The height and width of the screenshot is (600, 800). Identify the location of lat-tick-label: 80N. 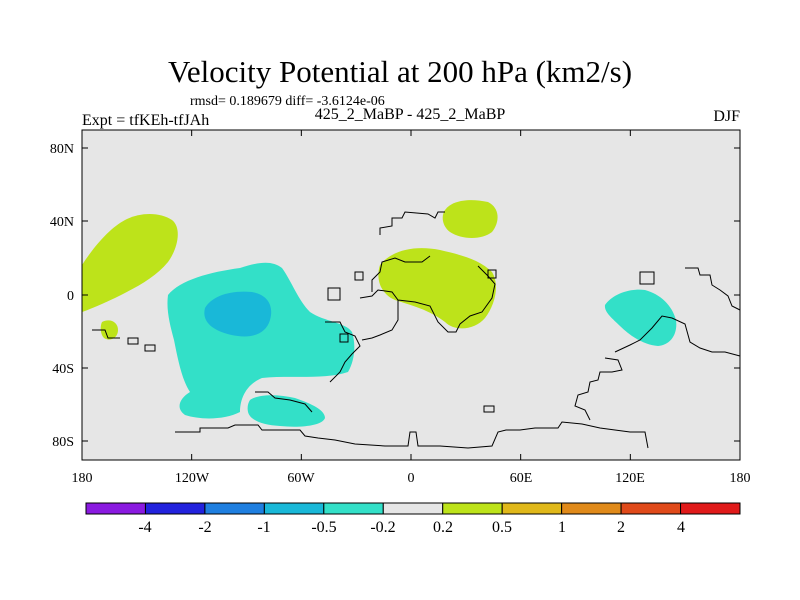
(62, 149).